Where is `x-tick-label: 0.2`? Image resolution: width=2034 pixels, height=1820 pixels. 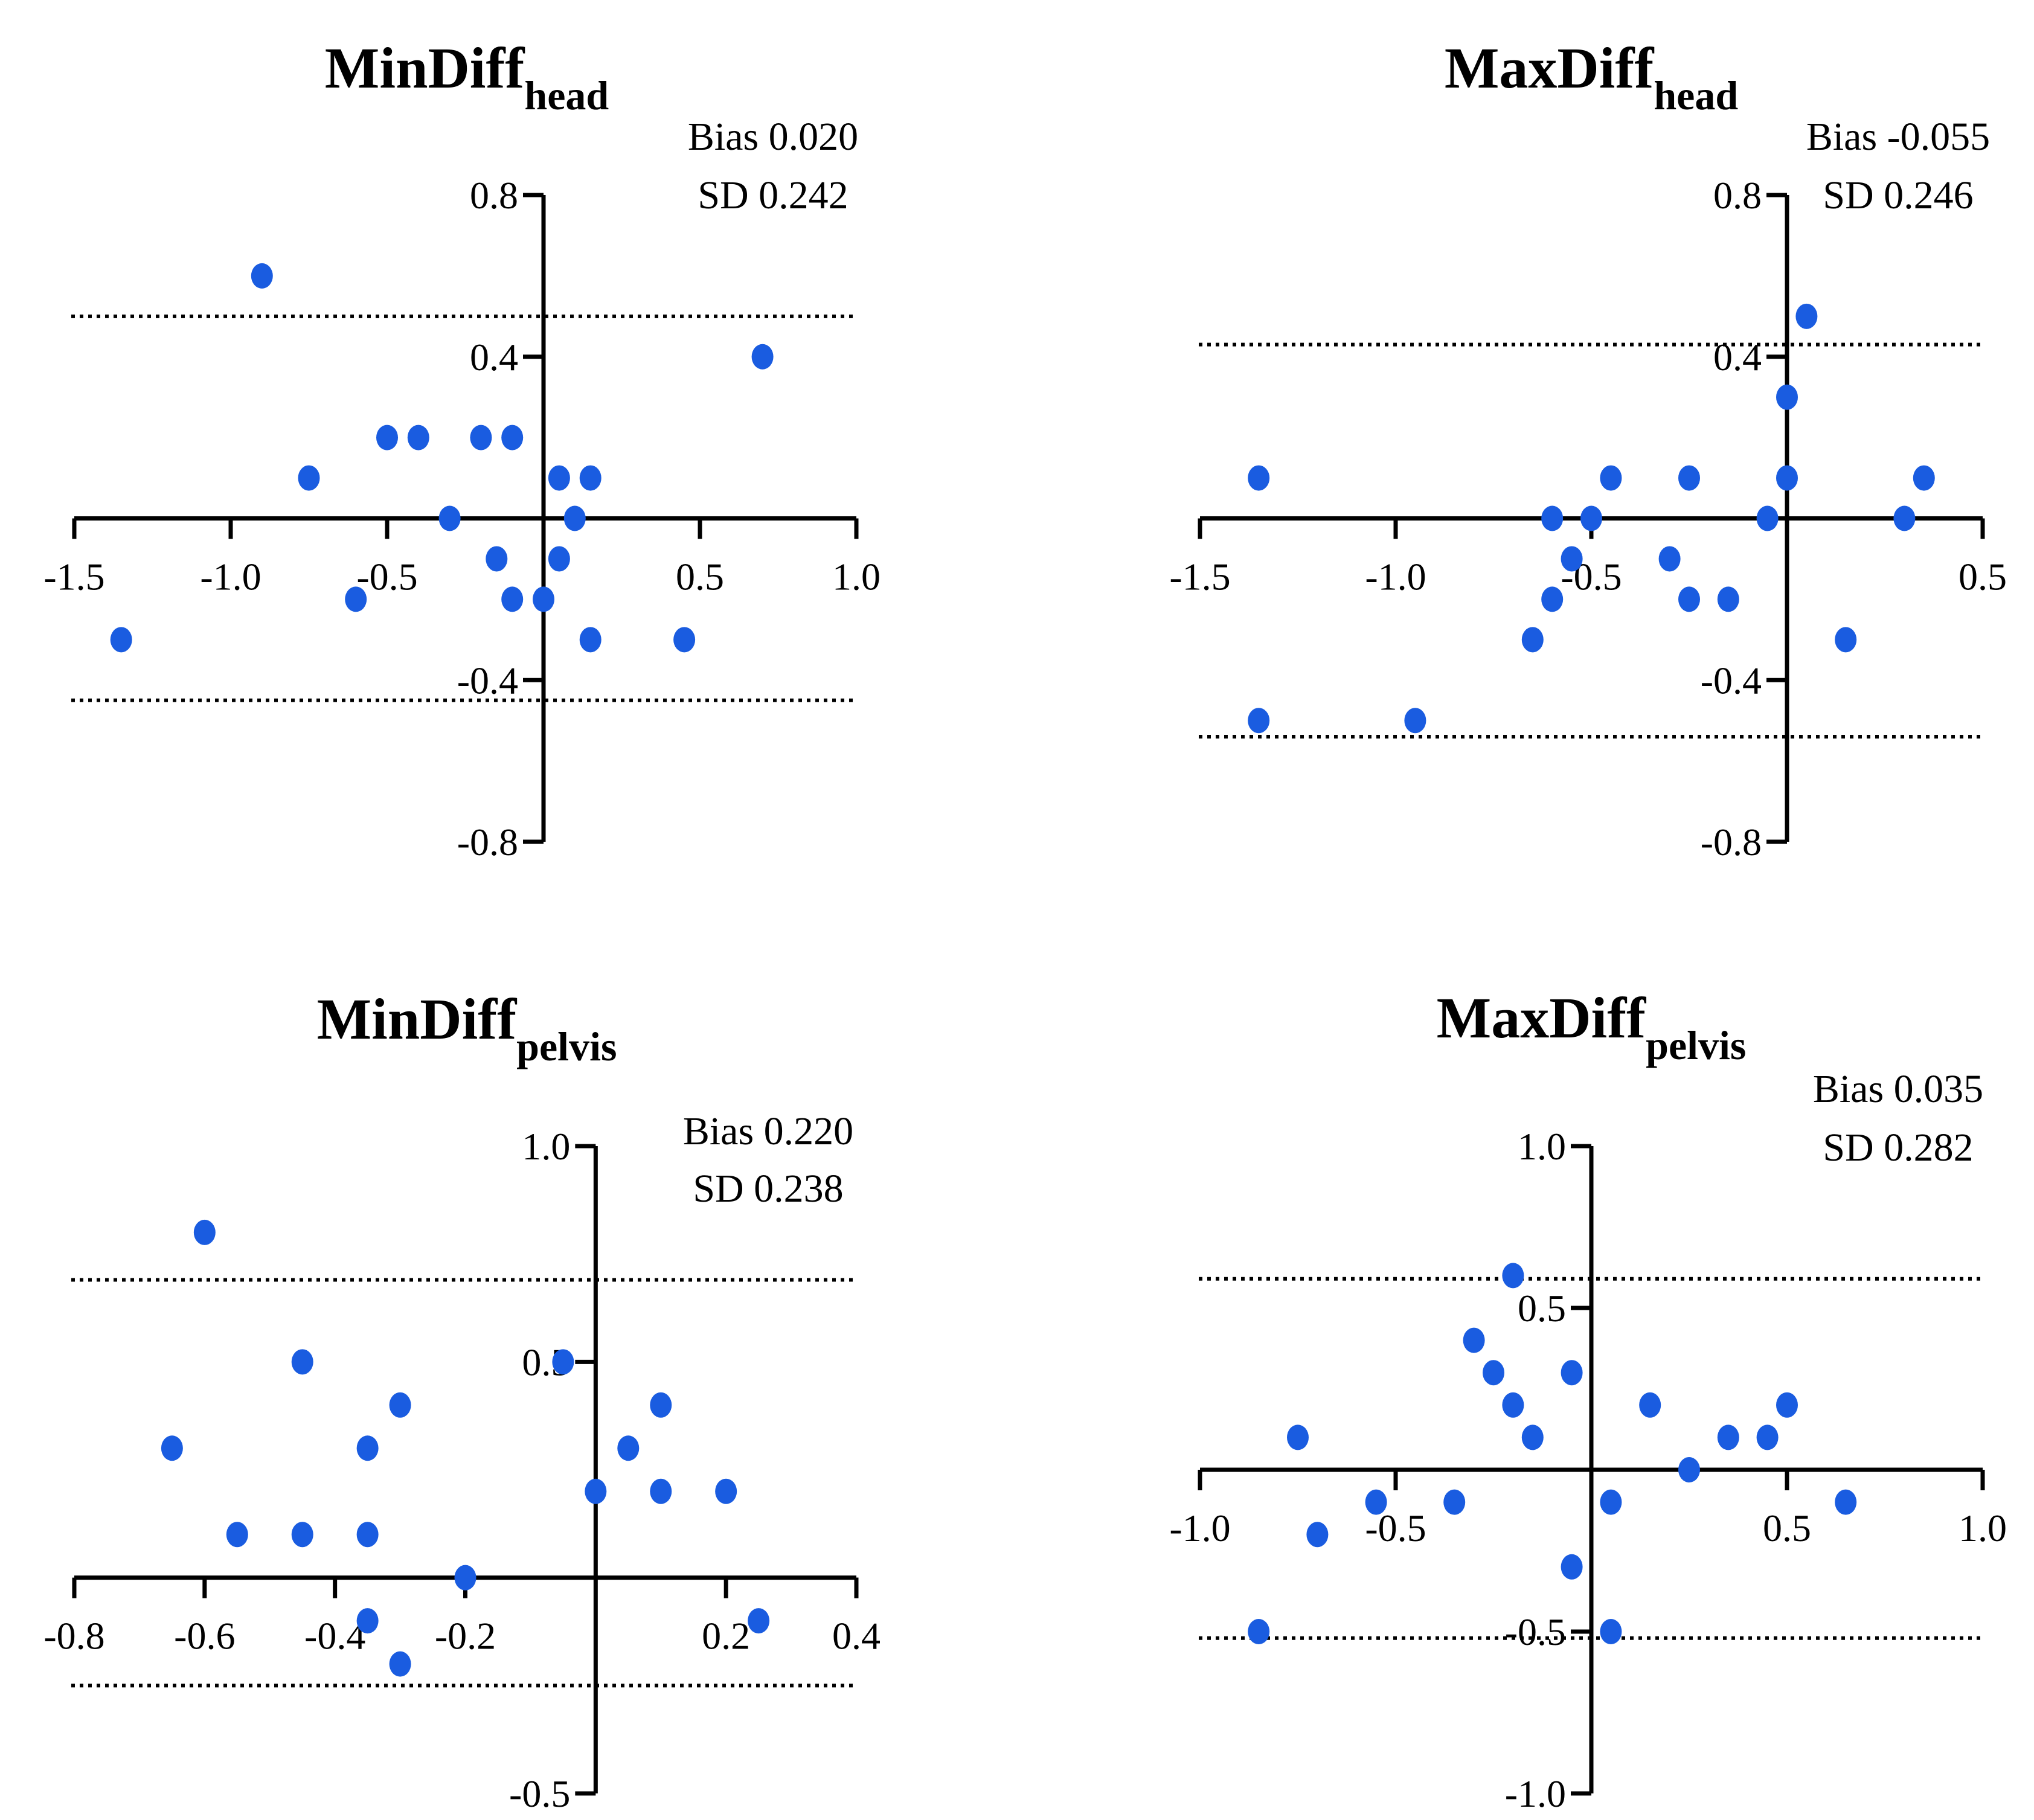
x-tick-label: 0.2 is located at coordinates (726, 1636).